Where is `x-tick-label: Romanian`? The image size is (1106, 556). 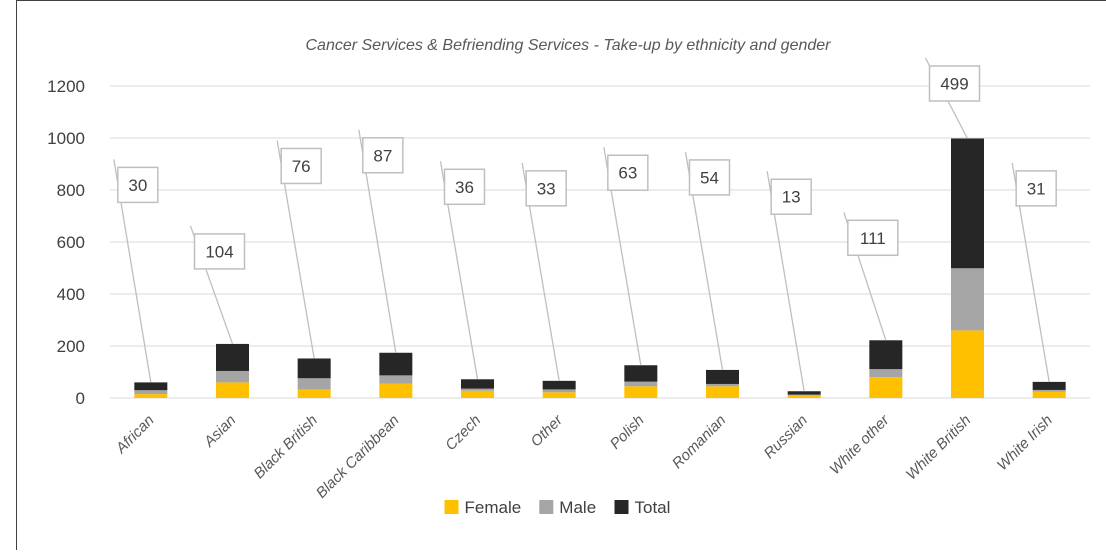 x-tick-label: Romanian is located at coordinates (699, 442).